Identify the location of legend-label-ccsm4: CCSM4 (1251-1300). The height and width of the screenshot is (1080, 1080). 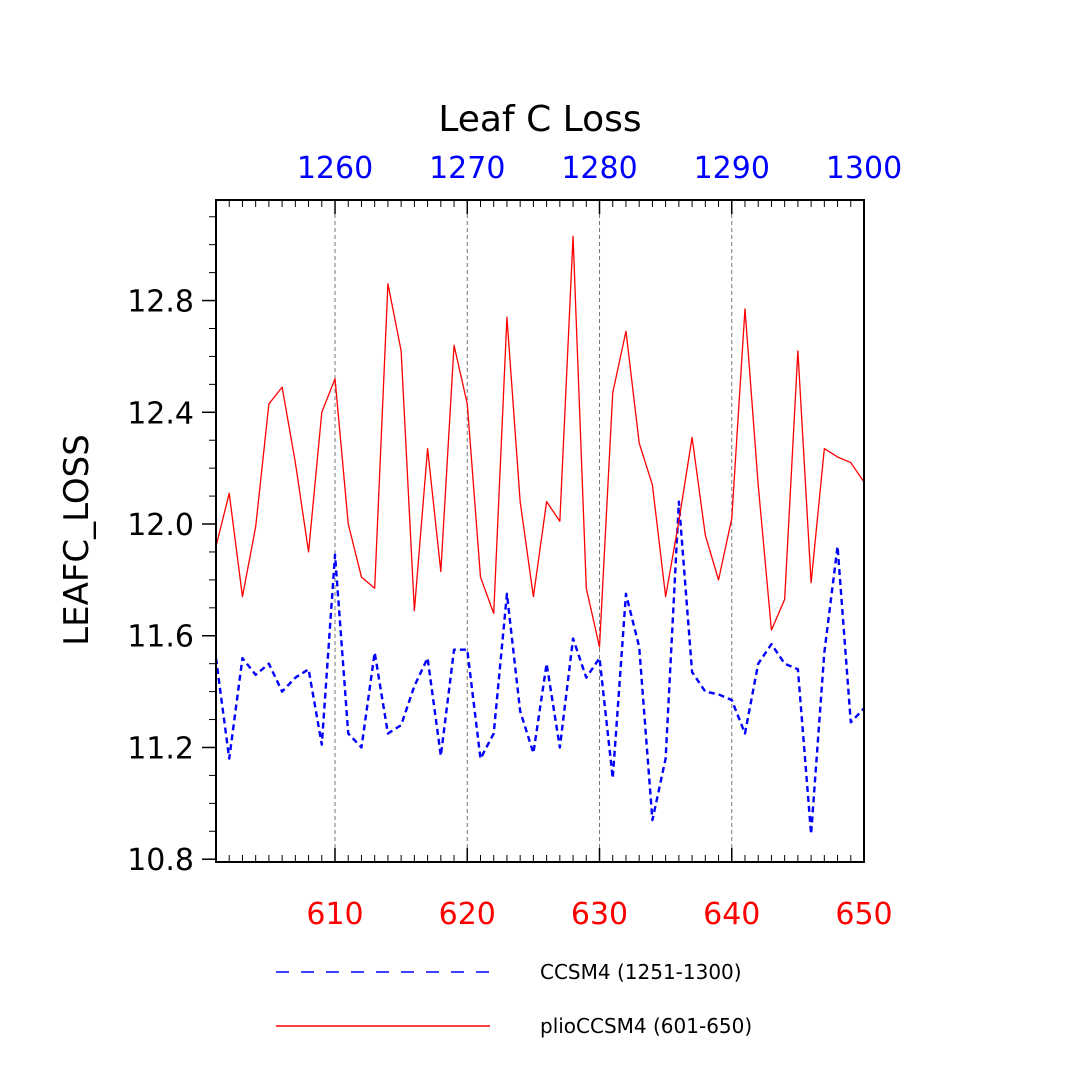
(641, 972).